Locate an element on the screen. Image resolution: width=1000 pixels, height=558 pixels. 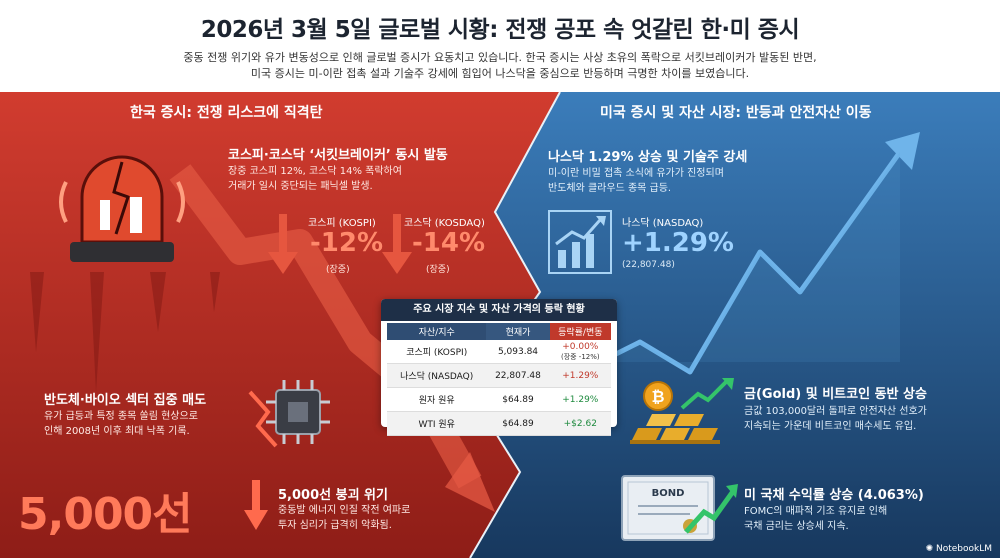
nasdaq-desc-2: 반도체와 클라우드 종목 급등. is located at coordinates (610, 188).